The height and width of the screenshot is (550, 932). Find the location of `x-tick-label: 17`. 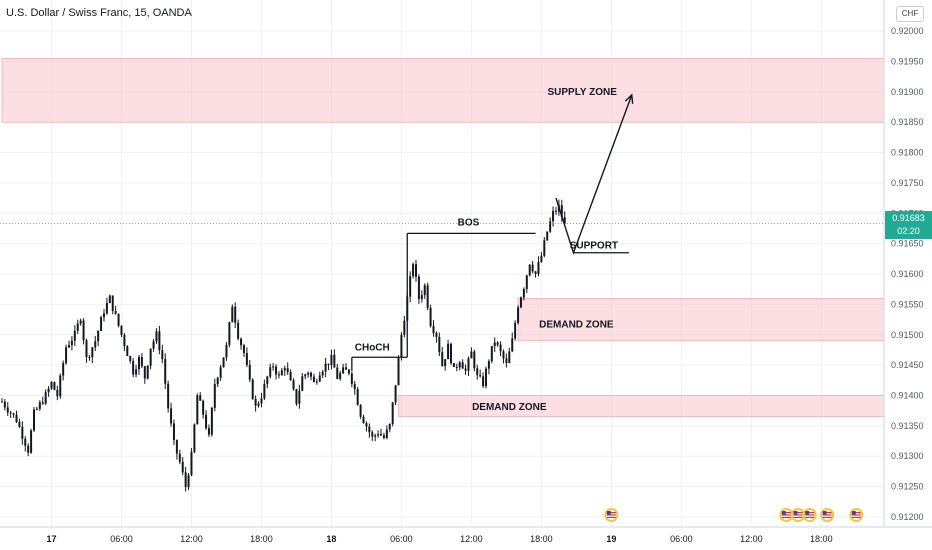

x-tick-label: 17 is located at coordinates (51, 539).